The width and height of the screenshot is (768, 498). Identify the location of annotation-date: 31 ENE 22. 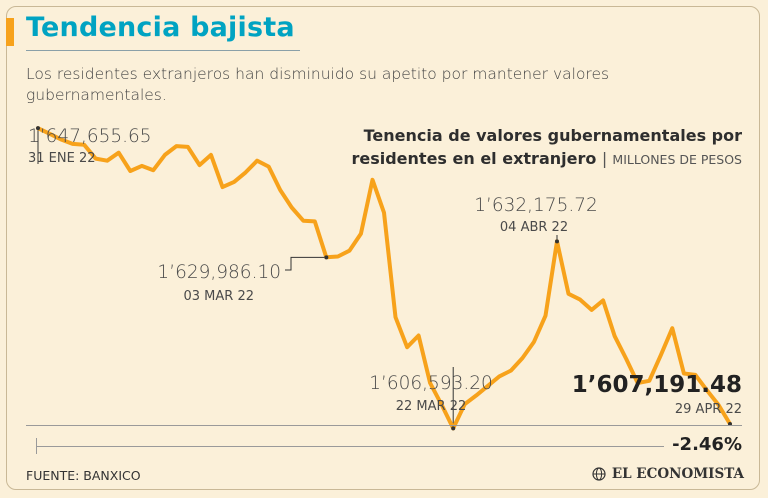
(62, 158).